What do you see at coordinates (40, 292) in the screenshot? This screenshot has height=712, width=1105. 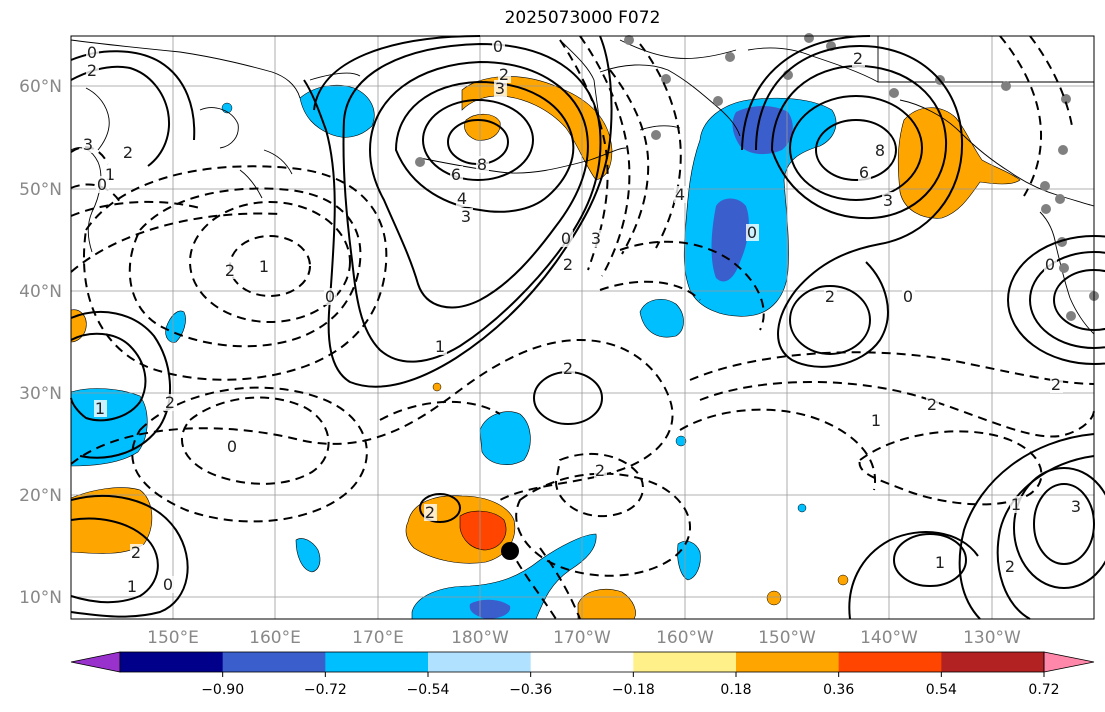 I see `lat-label-40: 40°N` at bounding box center [40, 292].